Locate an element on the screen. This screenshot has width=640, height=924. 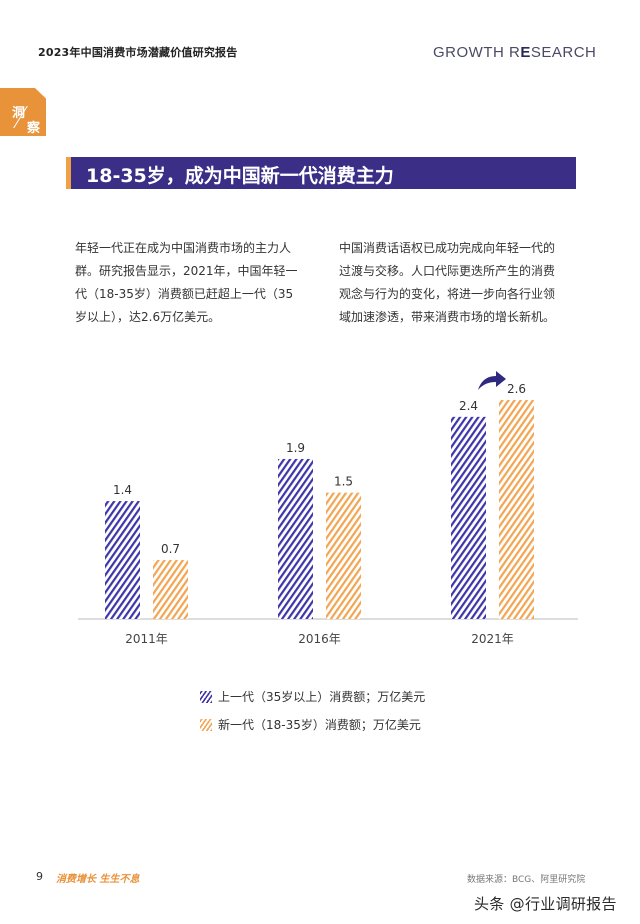
curved-up-arrow-icon is located at coordinates (492, 380).